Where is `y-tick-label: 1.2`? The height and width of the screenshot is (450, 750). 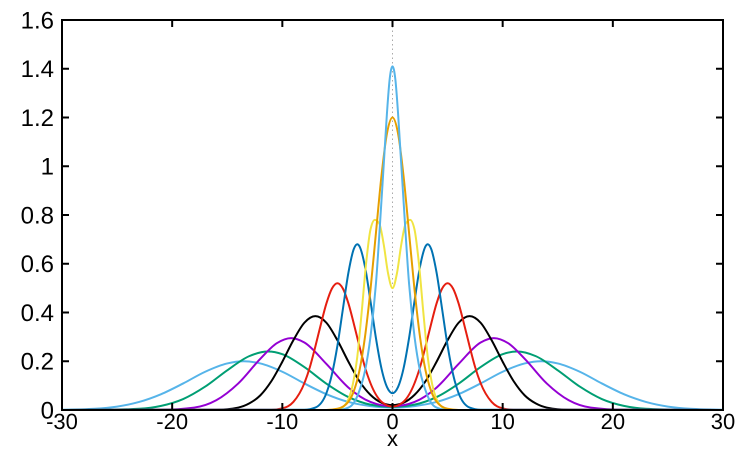
y-tick-label: 1.2 is located at coordinates (37, 118).